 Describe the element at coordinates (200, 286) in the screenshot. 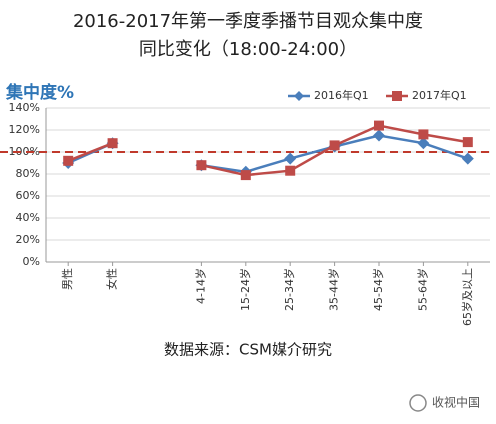

I see `x-tick-label: 4-14岁` at that location.